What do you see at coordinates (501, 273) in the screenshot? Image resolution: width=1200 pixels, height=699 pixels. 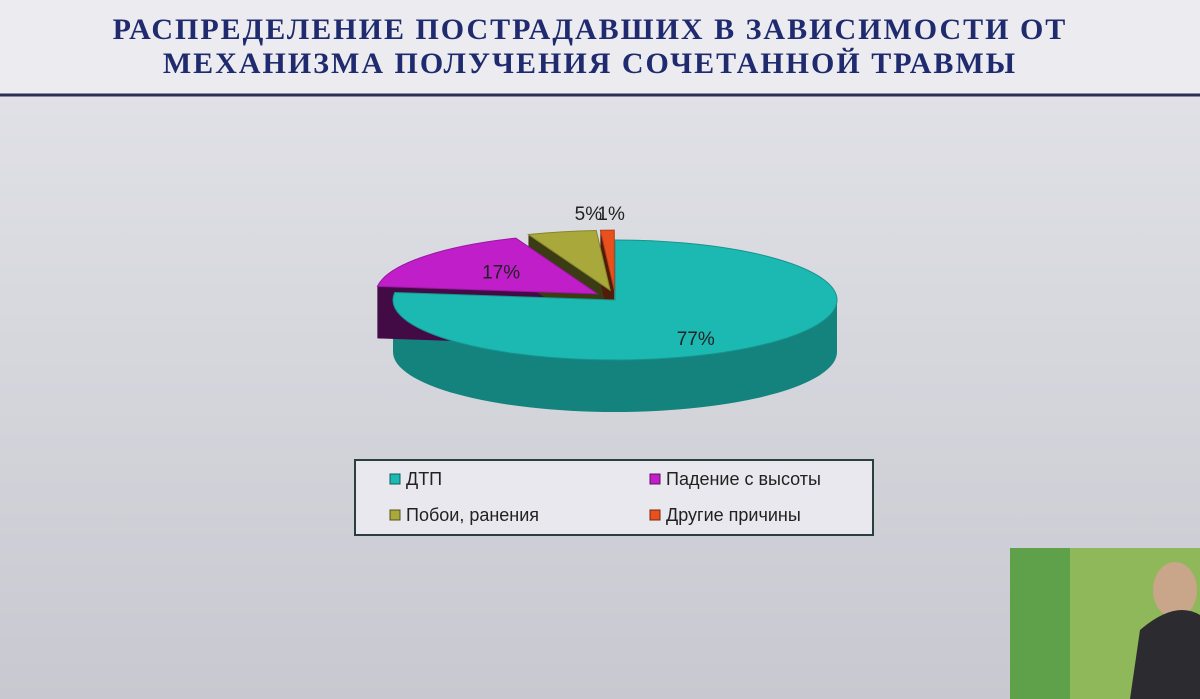 I see `data-label: 17%` at bounding box center [501, 273].